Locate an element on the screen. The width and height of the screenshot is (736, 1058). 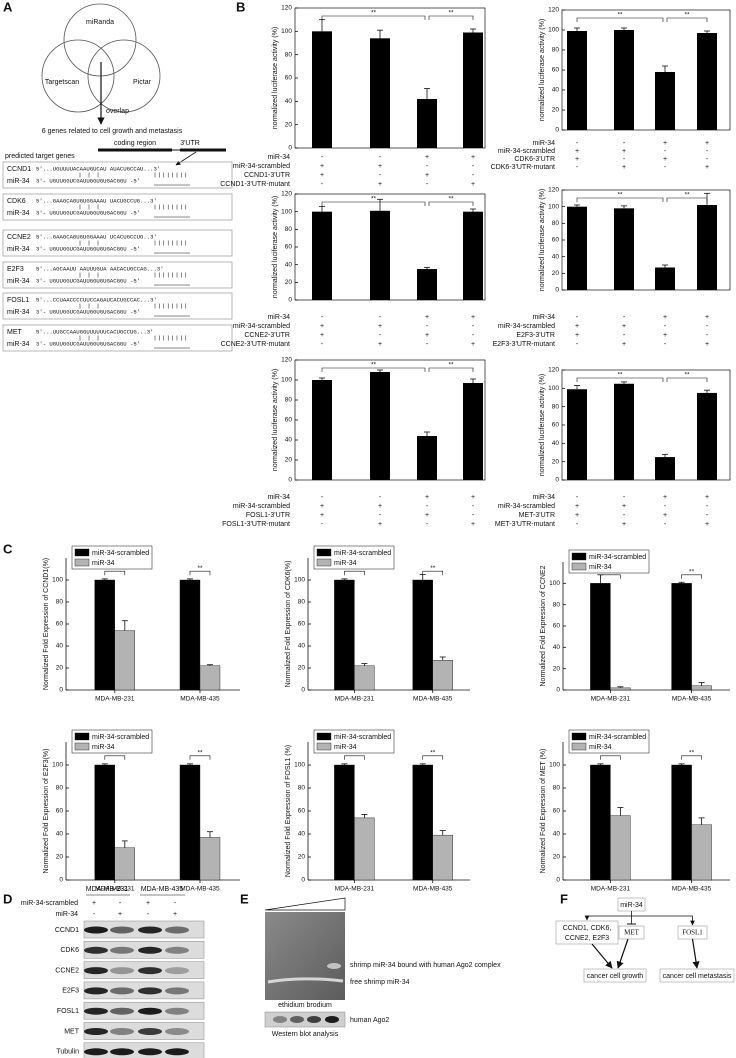
mrna-sequence: 5'...CCUAACCCCUUCCAGAUCACUGCCAC...3' is located at coordinates (96, 299).